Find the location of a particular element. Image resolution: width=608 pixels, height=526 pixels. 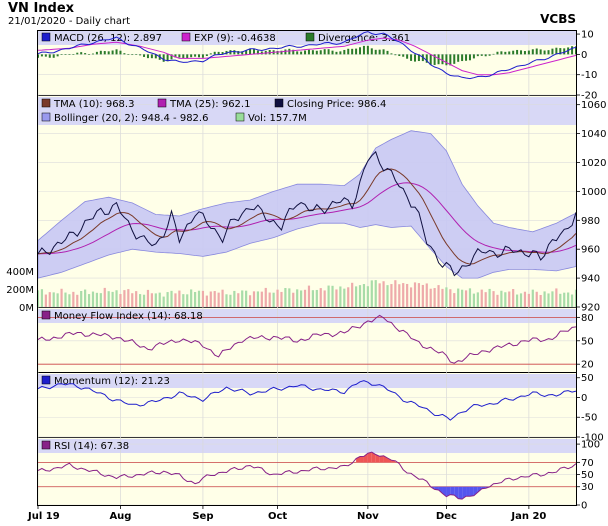

x-tick-label-4: Nov is located at coordinates (368, 516).